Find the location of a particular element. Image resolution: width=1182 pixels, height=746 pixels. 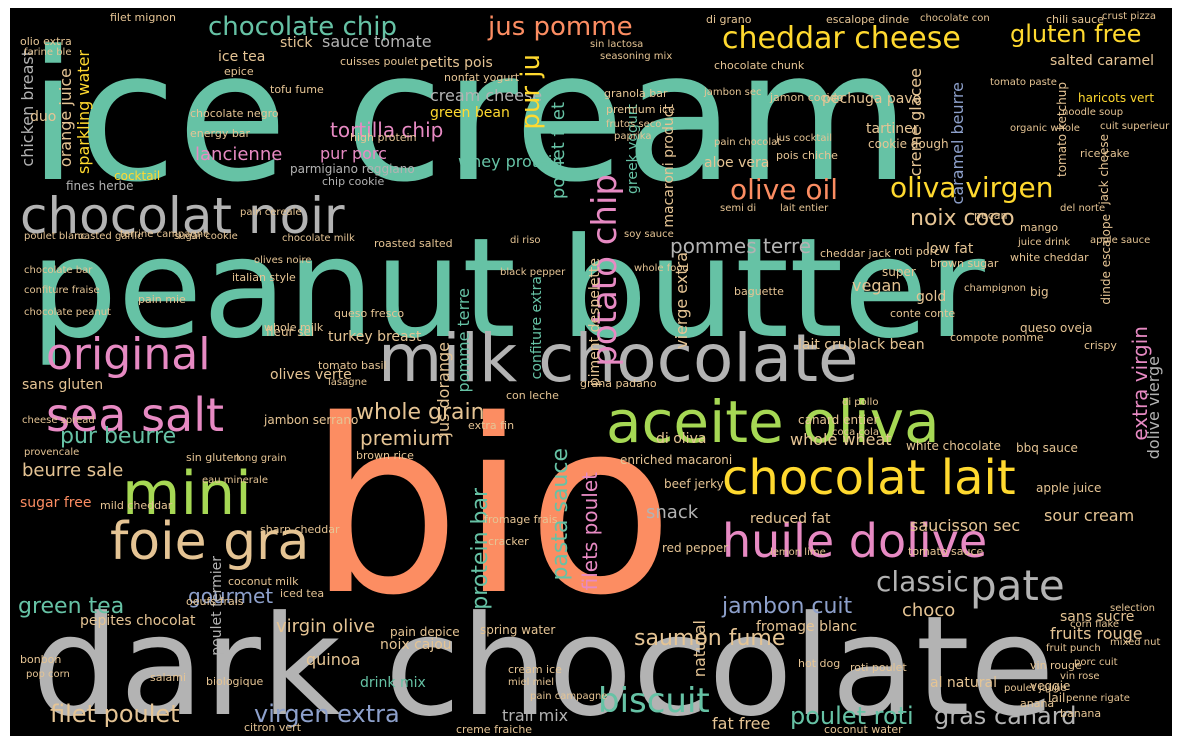

word: juice drink is located at coordinates (1044, 242).